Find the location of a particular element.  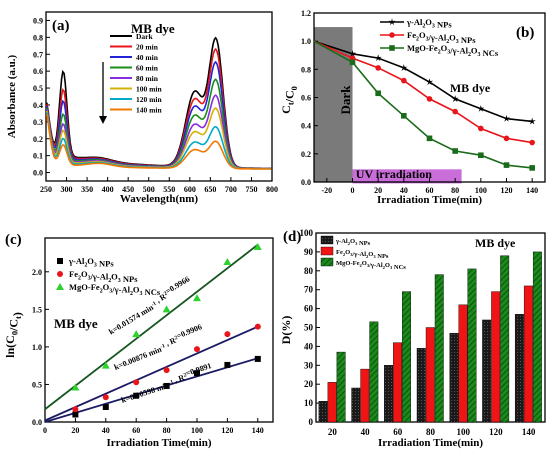

y-tick-label: 0.0 is located at coordinates (37, 422).